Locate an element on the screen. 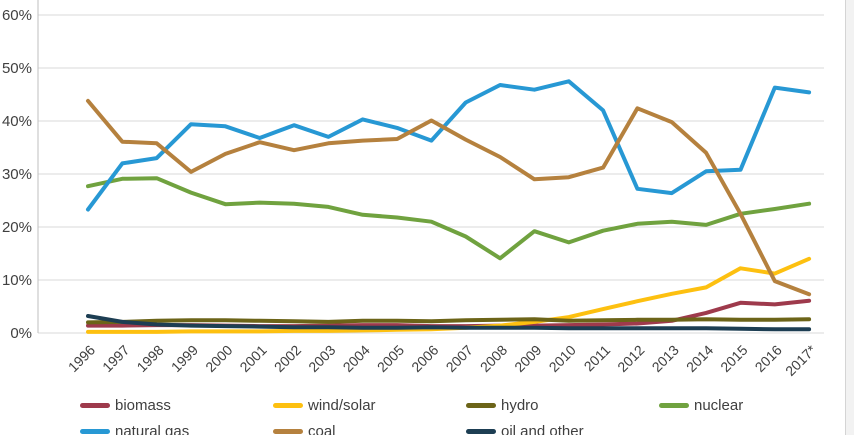 This screenshot has width=854, height=435. x-axis-tick-label: 2004 is located at coordinates (355, 358).